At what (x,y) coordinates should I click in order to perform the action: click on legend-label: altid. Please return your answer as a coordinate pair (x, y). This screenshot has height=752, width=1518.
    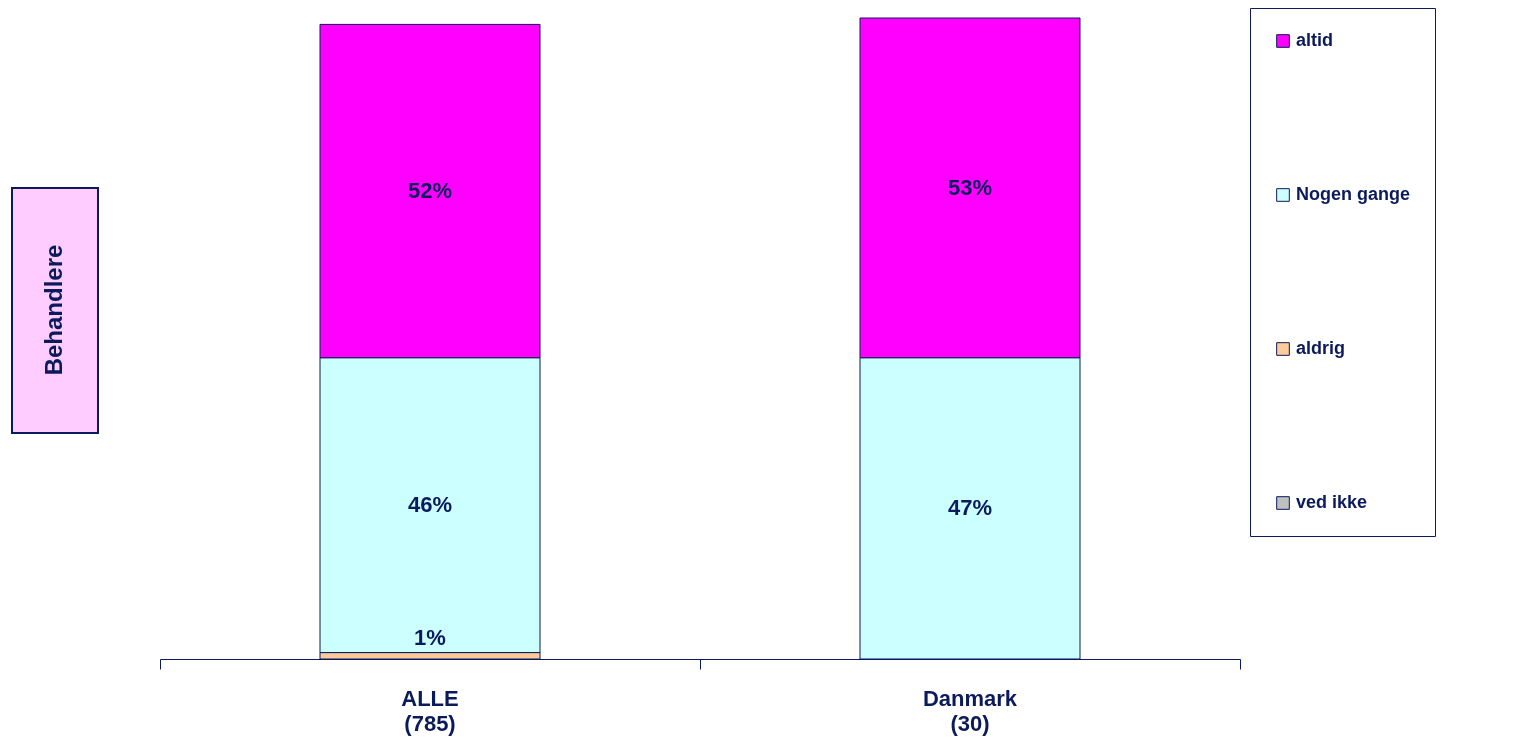
    Looking at the image, I should click on (1315, 40).